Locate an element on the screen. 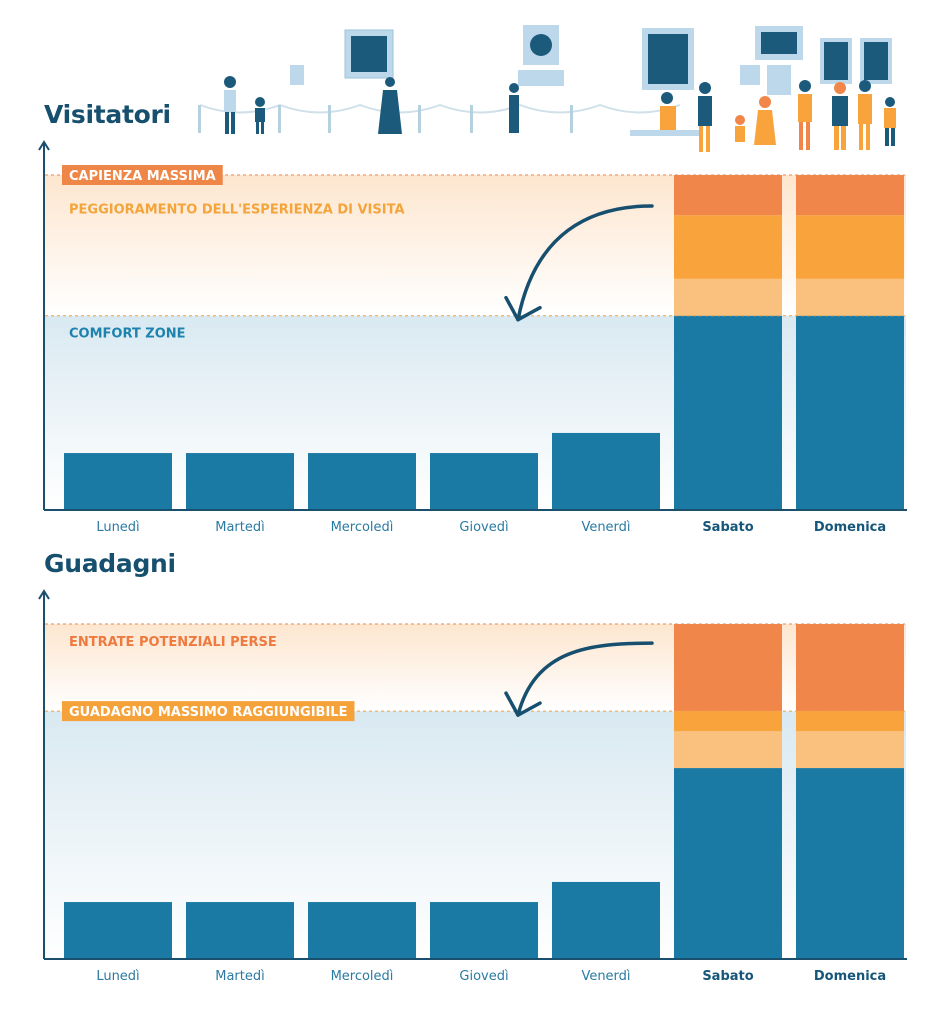  threshold-label: COMFORT ZONE is located at coordinates (127, 334).